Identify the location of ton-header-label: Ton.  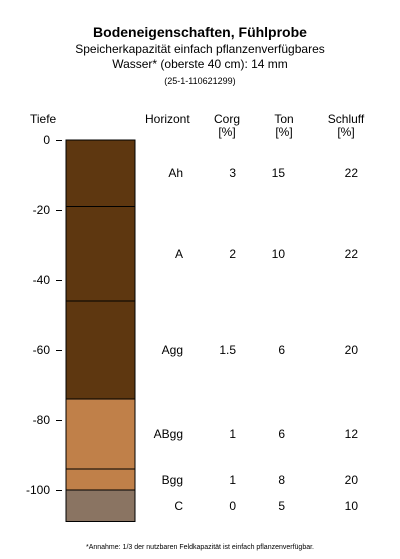
(284, 119).